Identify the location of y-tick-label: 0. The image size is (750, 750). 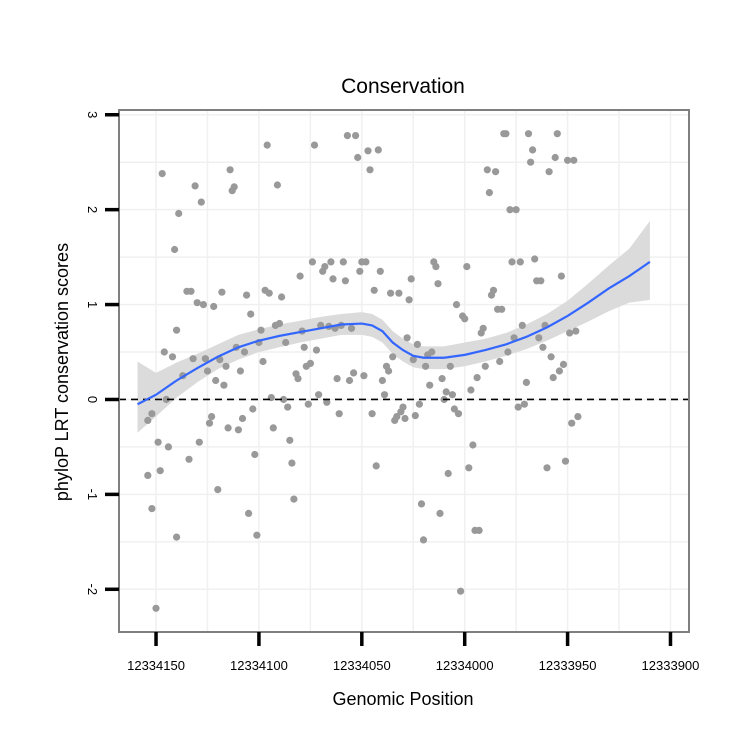
(92, 399).